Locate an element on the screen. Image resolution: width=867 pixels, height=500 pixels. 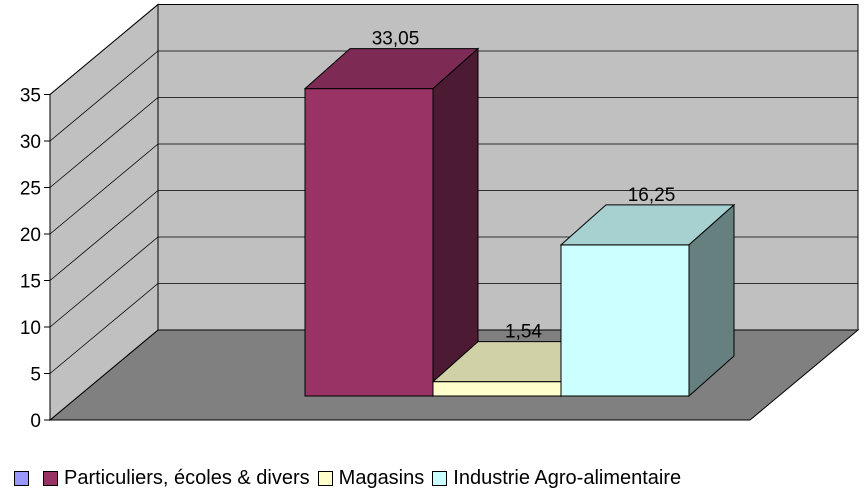
legend-item: Magasins is located at coordinates (371, 478).